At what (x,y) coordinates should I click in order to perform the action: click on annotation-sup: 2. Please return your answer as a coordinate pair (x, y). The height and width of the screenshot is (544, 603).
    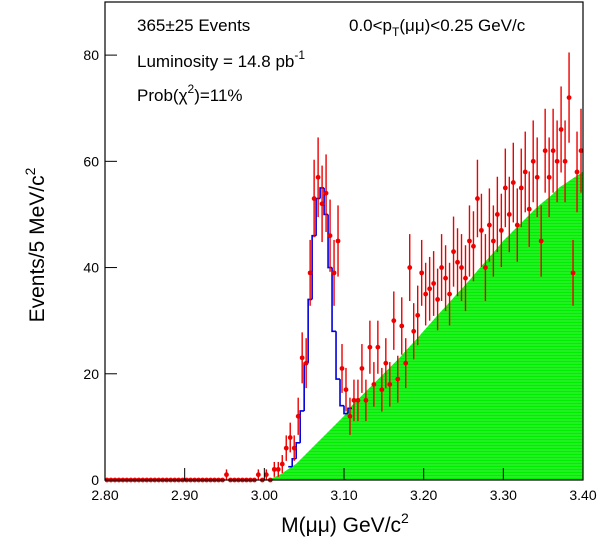
    Looking at the image, I should click on (191, 89).